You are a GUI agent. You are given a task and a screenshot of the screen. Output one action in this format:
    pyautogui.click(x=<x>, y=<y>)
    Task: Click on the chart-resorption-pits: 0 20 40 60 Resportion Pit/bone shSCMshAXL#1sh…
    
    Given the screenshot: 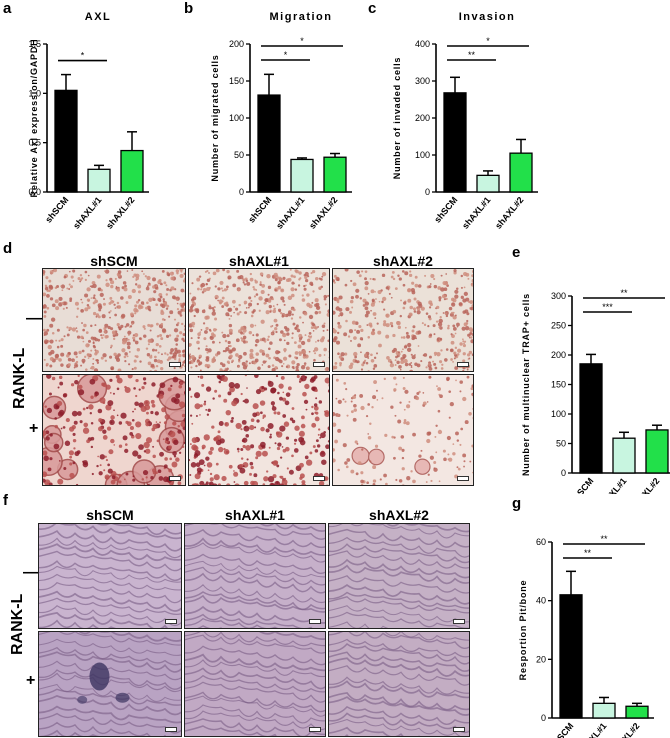 What is the action you would take?
    pyautogui.click(x=586, y=636)
    